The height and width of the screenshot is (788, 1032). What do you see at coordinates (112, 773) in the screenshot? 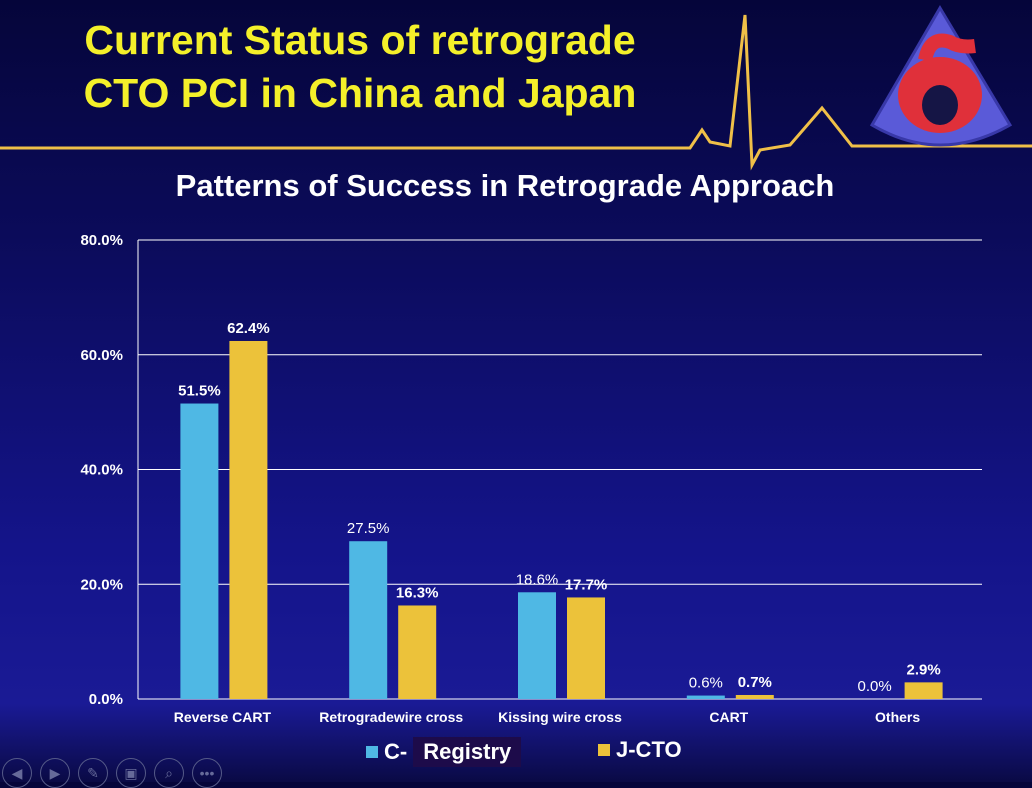
I see `slideshow-controls: ◀ ▶ ✎ ▣ ⌕ •••` at bounding box center [112, 773].